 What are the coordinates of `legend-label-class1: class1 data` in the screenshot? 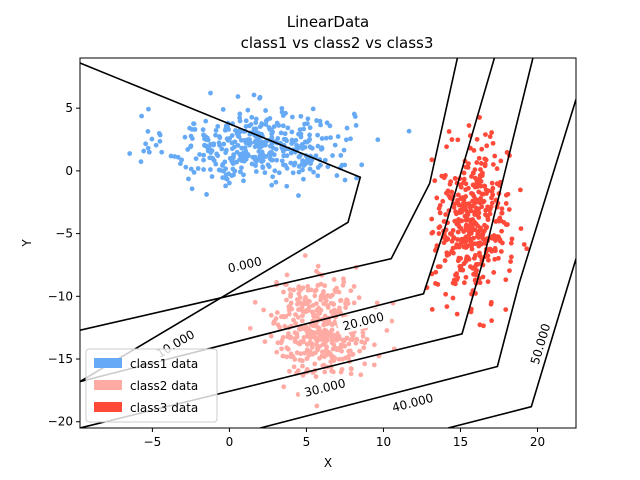 It's located at (164, 364).